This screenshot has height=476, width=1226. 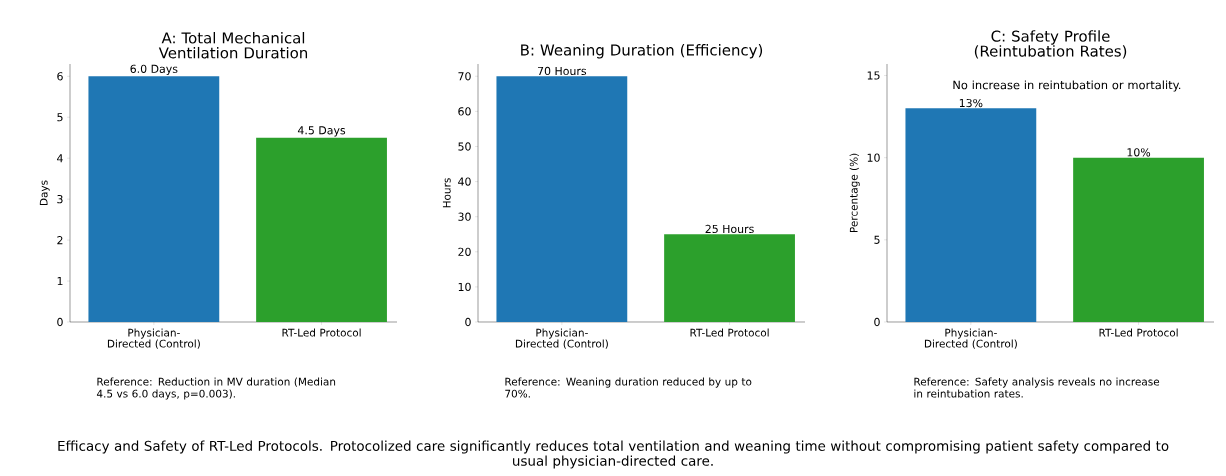 What do you see at coordinates (1067, 86) in the screenshot?
I see `annotation: No increase in reintubation or mortality.` at bounding box center [1067, 86].